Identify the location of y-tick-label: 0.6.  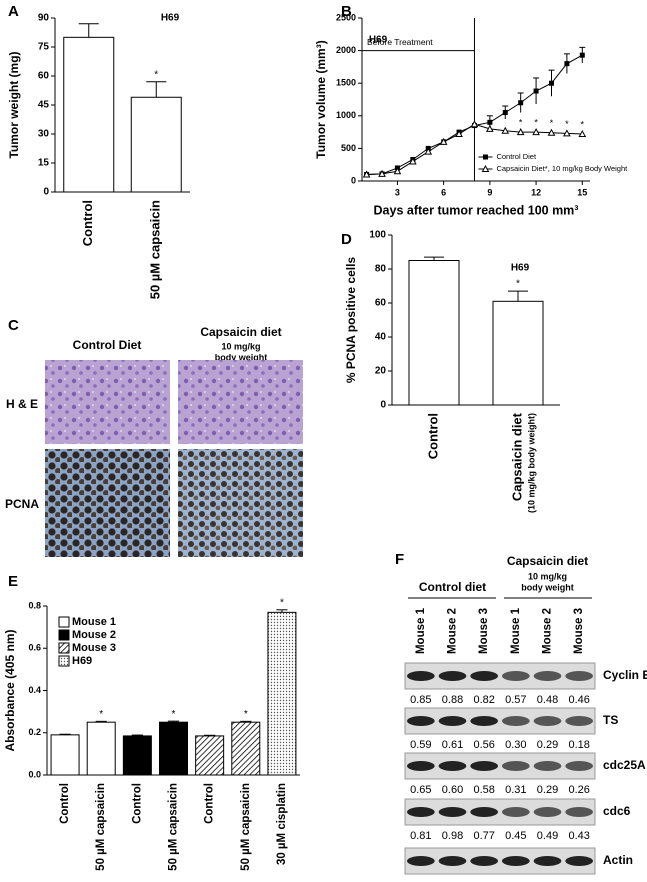
(34, 648).